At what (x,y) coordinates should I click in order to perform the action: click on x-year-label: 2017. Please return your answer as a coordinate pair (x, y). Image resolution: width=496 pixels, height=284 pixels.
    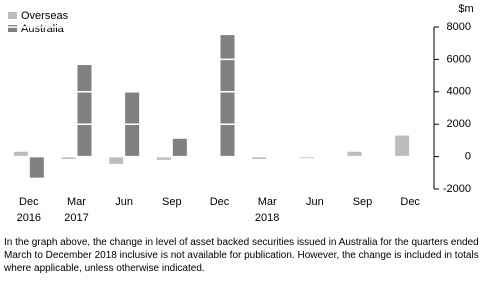
    Looking at the image, I should click on (76, 218).